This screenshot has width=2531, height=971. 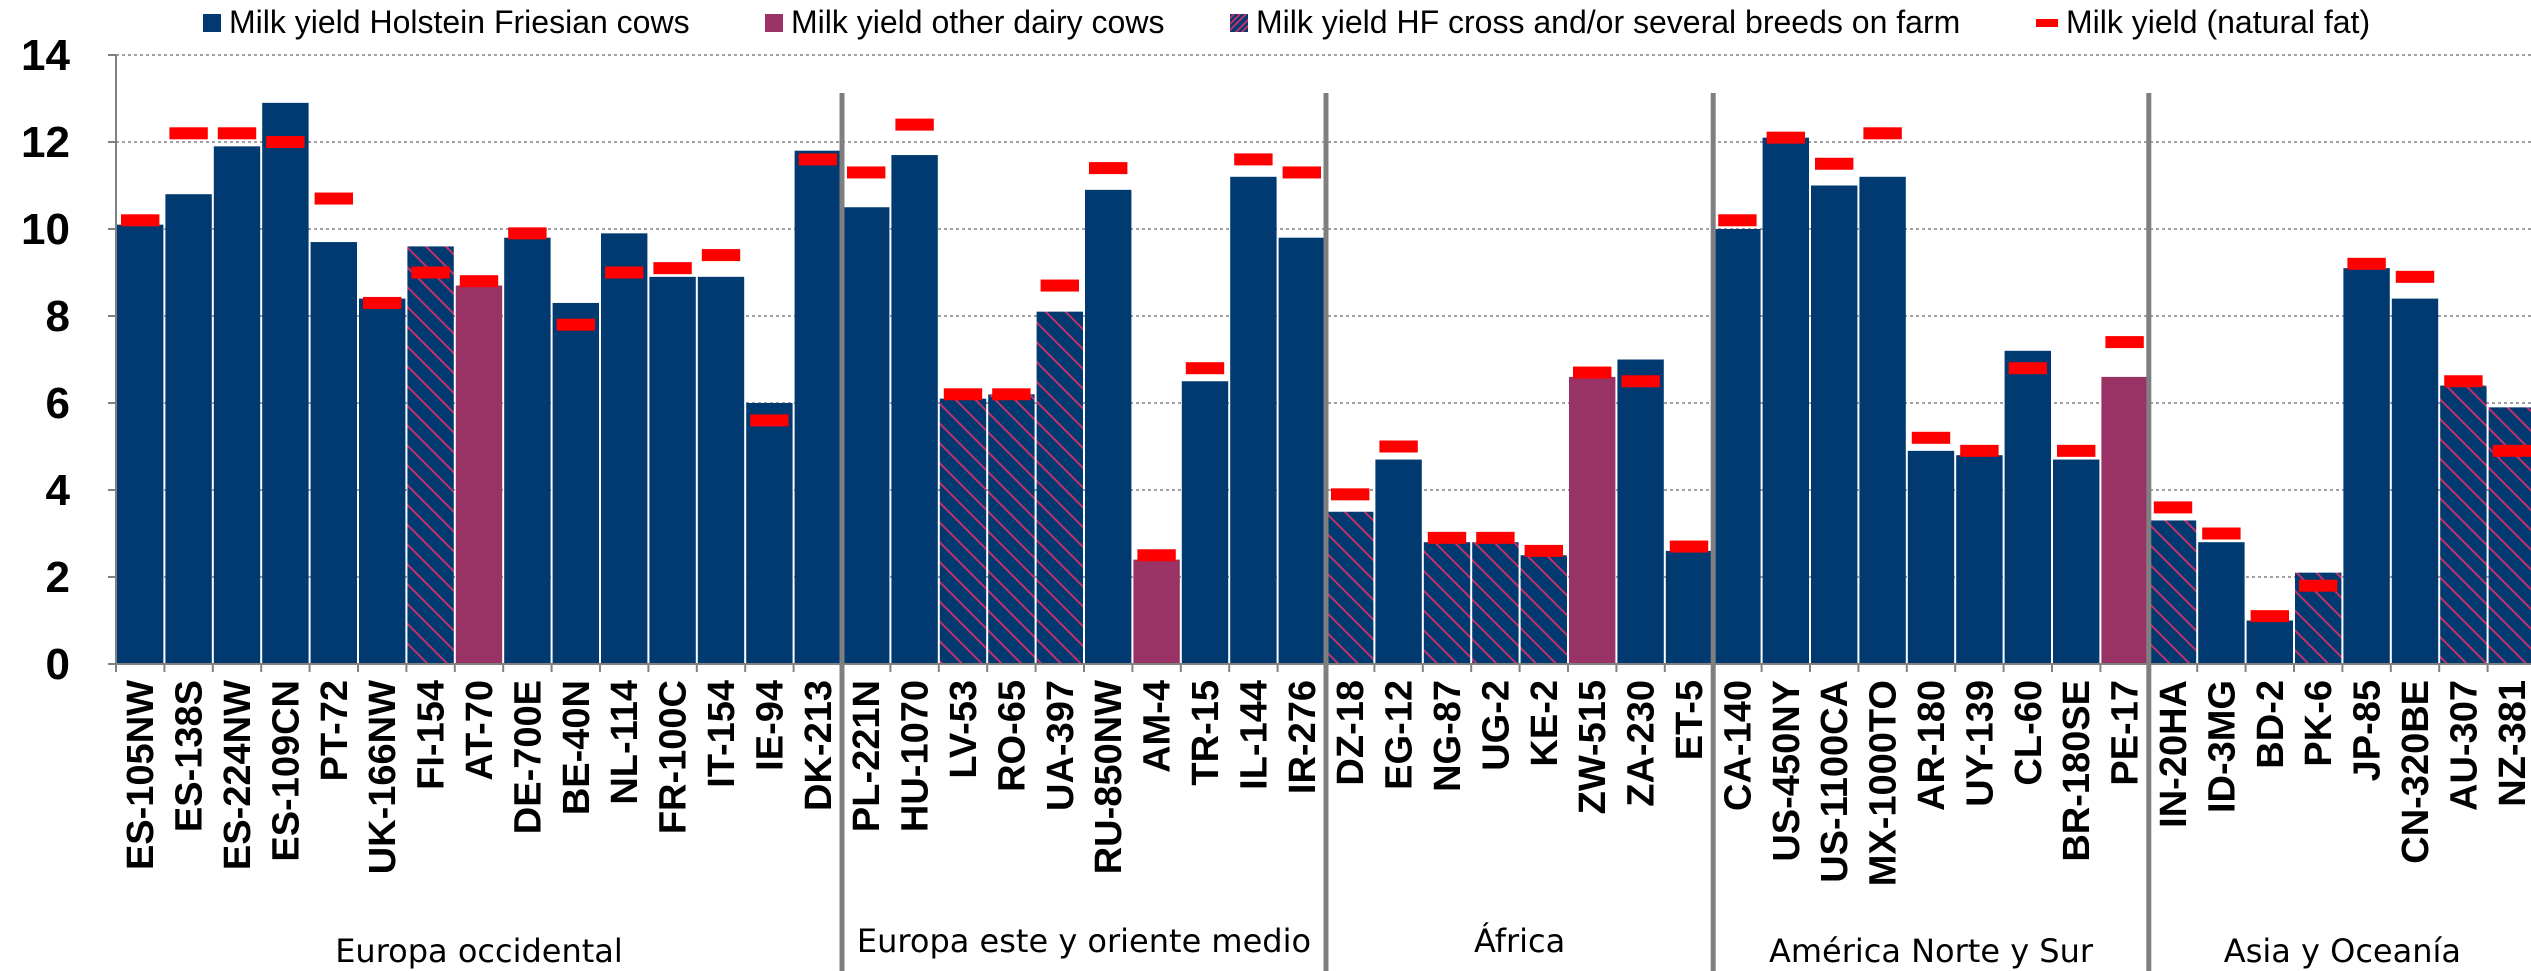 I want to click on x-tick-label: MX-1000TO, so click(x=1884, y=783).